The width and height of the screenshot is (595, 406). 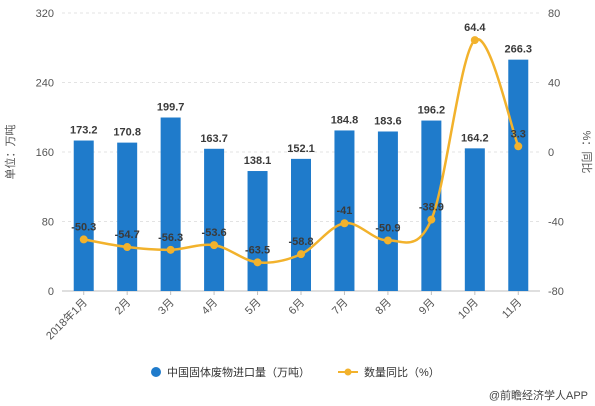 What do you see at coordinates (83, 227) in the screenshot?
I see `line-data-label: -50.3` at bounding box center [83, 227].